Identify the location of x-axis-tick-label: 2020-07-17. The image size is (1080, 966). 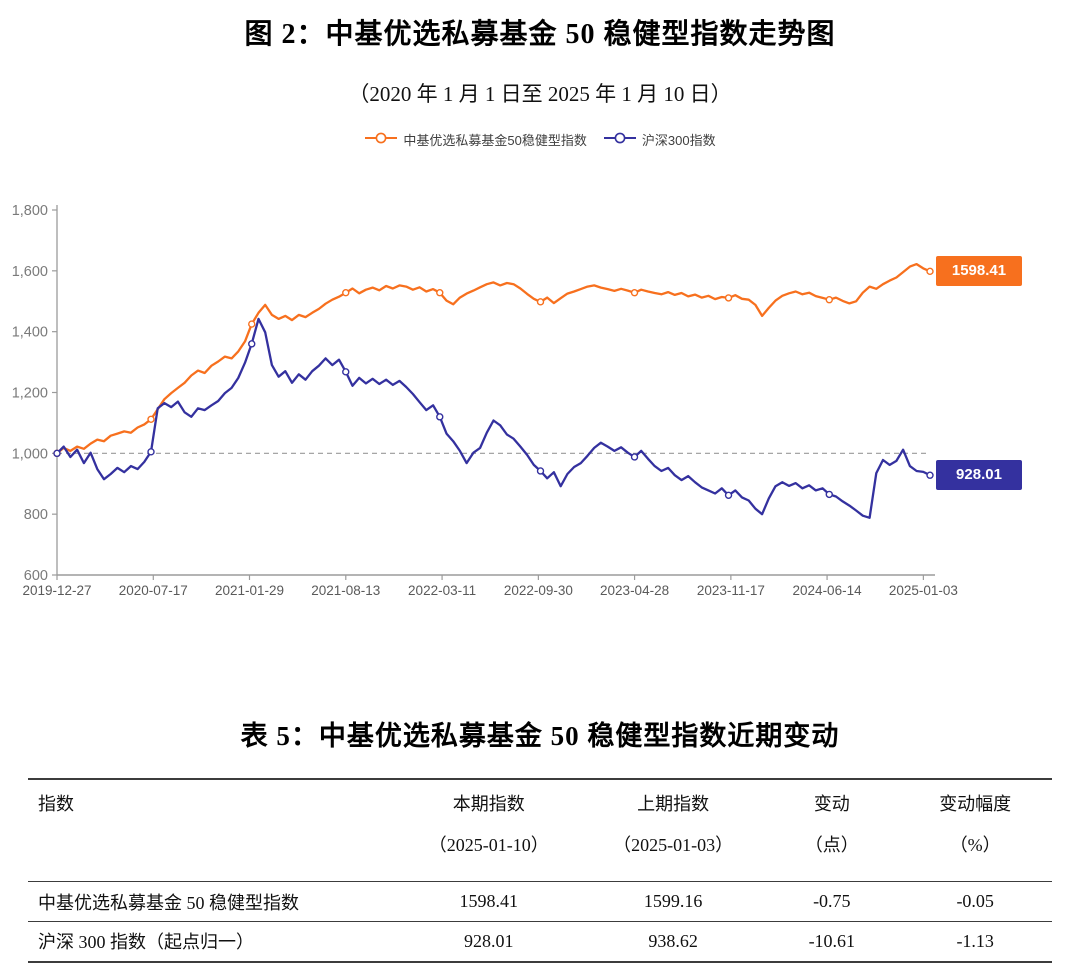
(153, 590).